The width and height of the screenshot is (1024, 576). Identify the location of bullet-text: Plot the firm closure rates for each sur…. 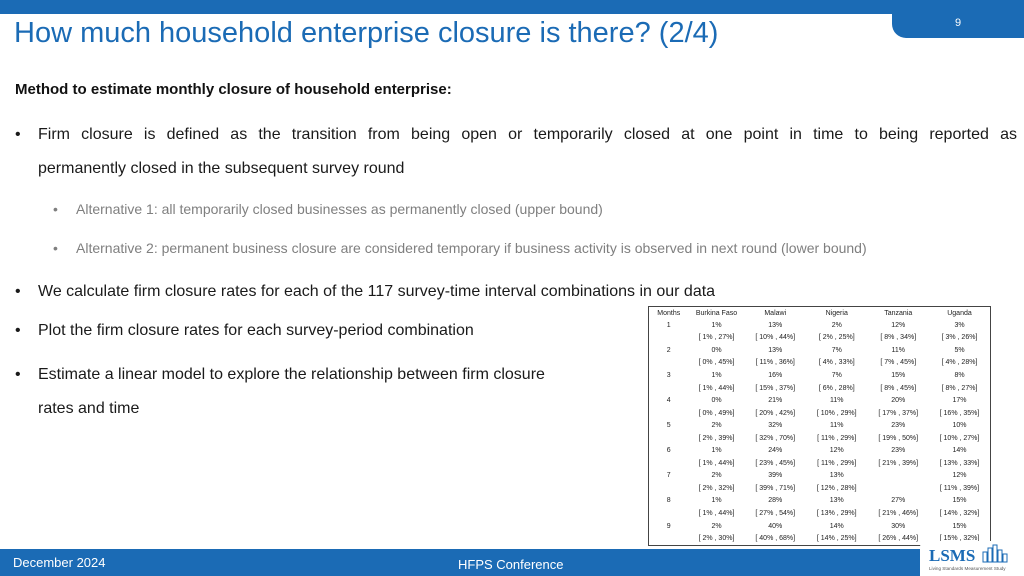
(256, 330).